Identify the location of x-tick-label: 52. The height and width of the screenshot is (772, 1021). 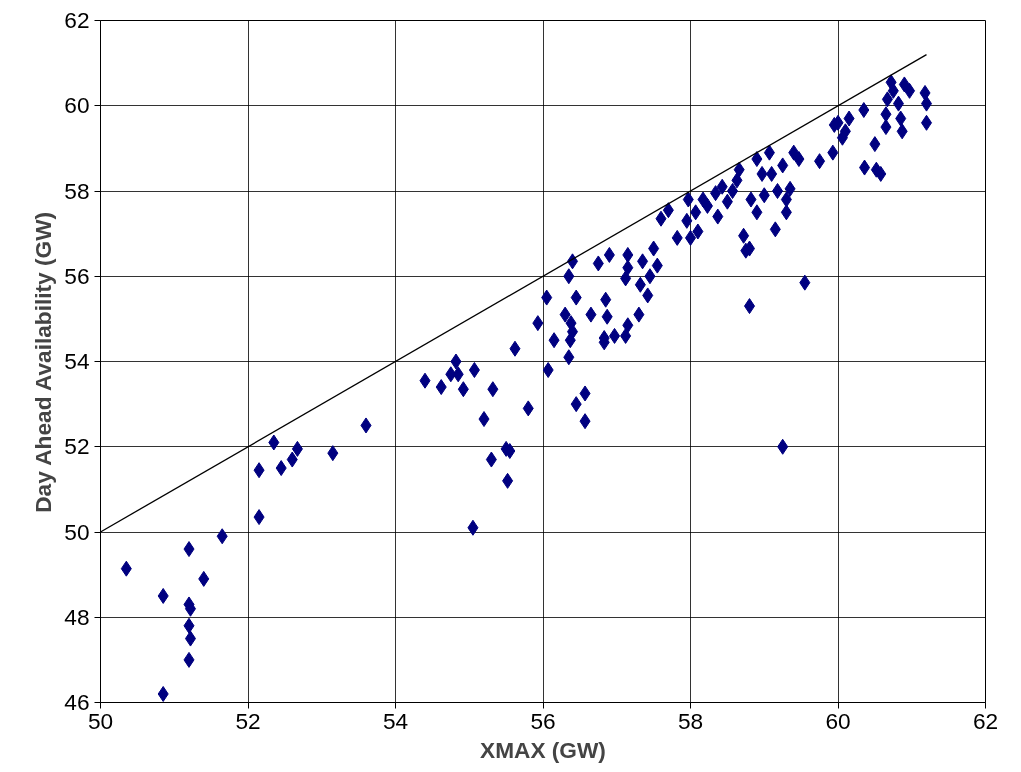
(248, 720).